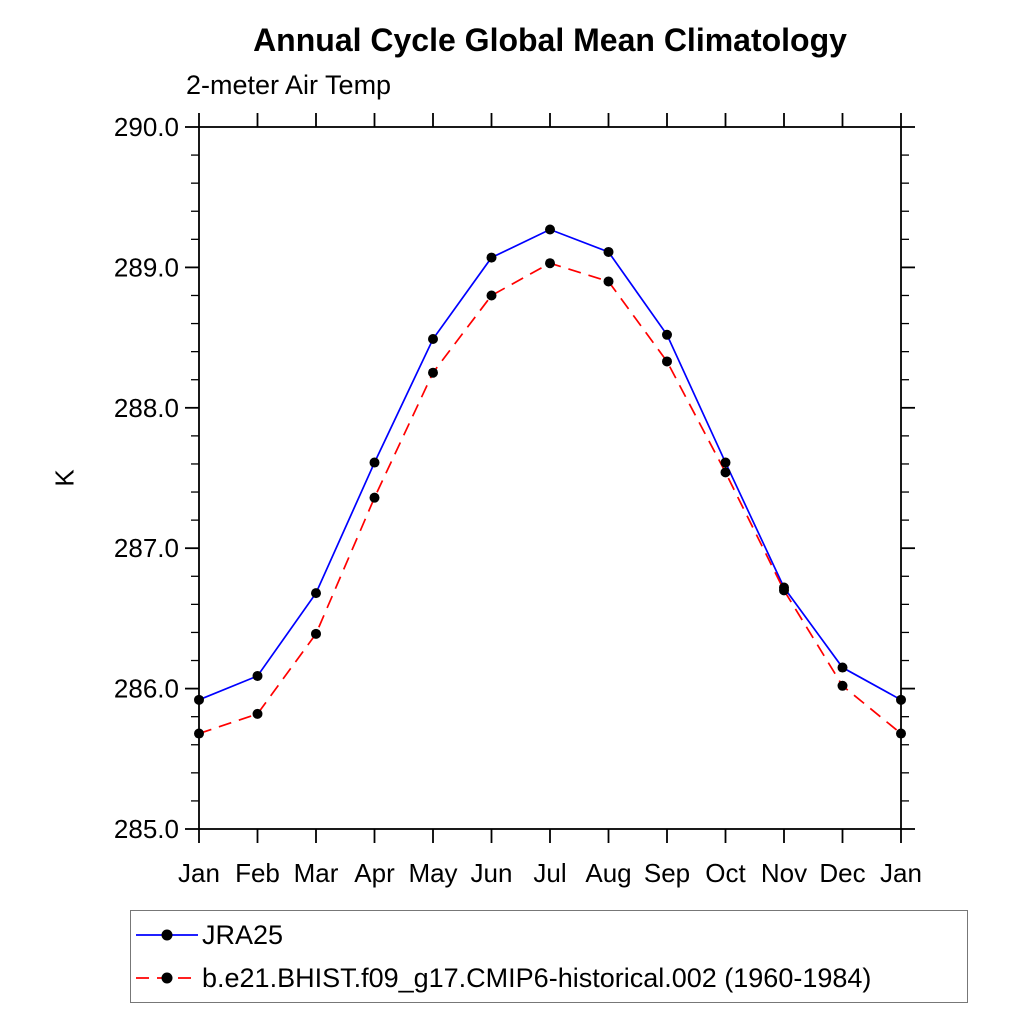 Image resolution: width=1024 pixels, height=1024 pixels. What do you see at coordinates (289, 85) in the screenshot?
I see `chart-subtitle: 2-meter Air Temp` at bounding box center [289, 85].